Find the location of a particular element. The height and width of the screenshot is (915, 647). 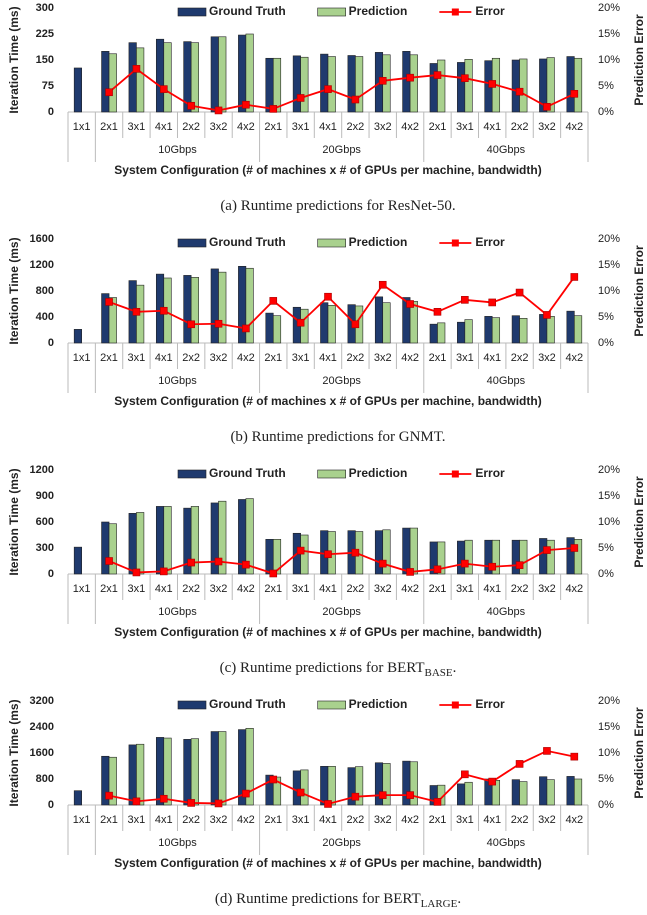

y-tick-label: 300 is located at coordinates (45, 548).